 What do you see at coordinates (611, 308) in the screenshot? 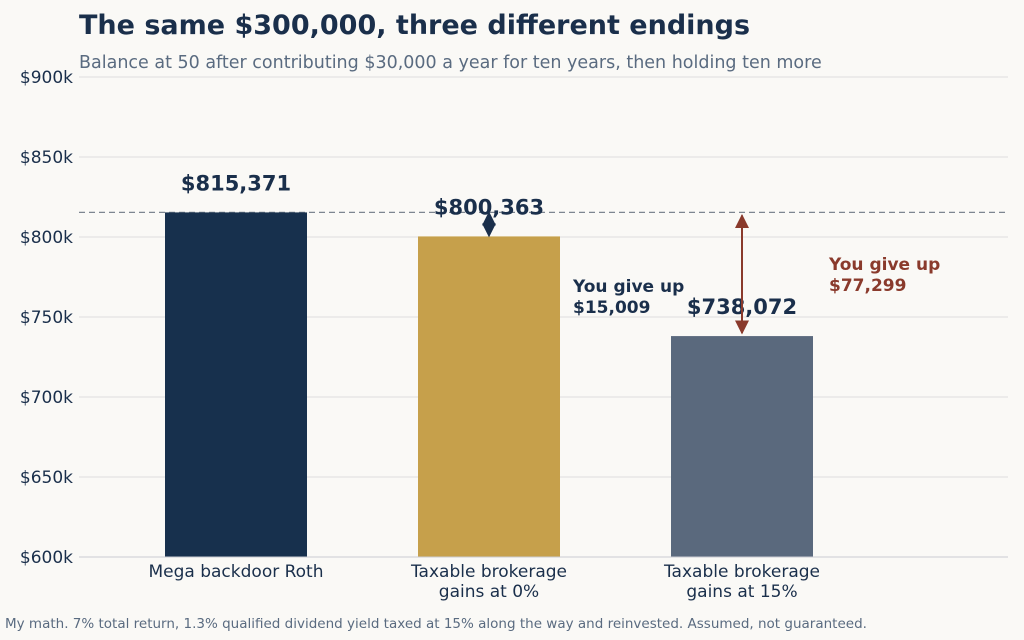
I see `annotation-text: $15,009` at bounding box center [611, 308].